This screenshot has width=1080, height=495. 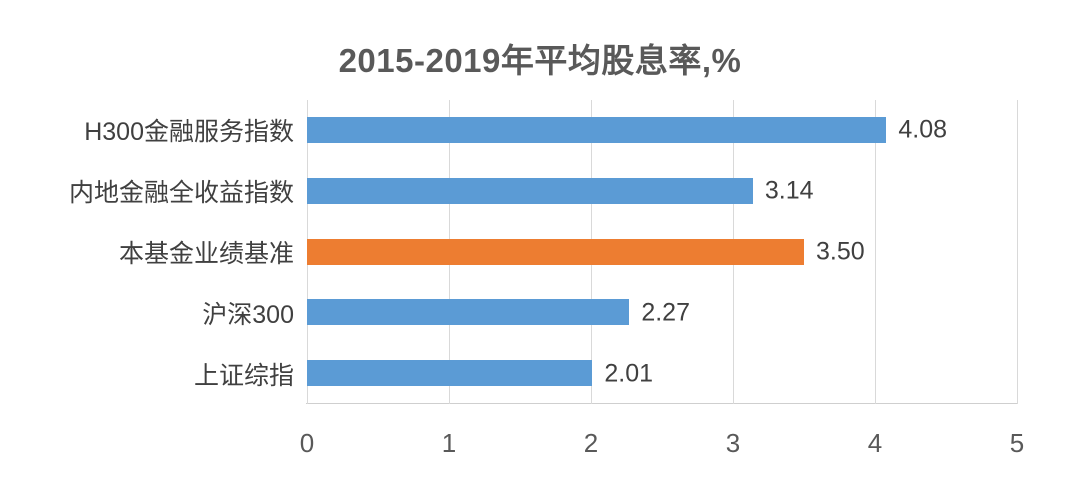 I want to click on x-tick-label: 2, so click(x=591, y=443).